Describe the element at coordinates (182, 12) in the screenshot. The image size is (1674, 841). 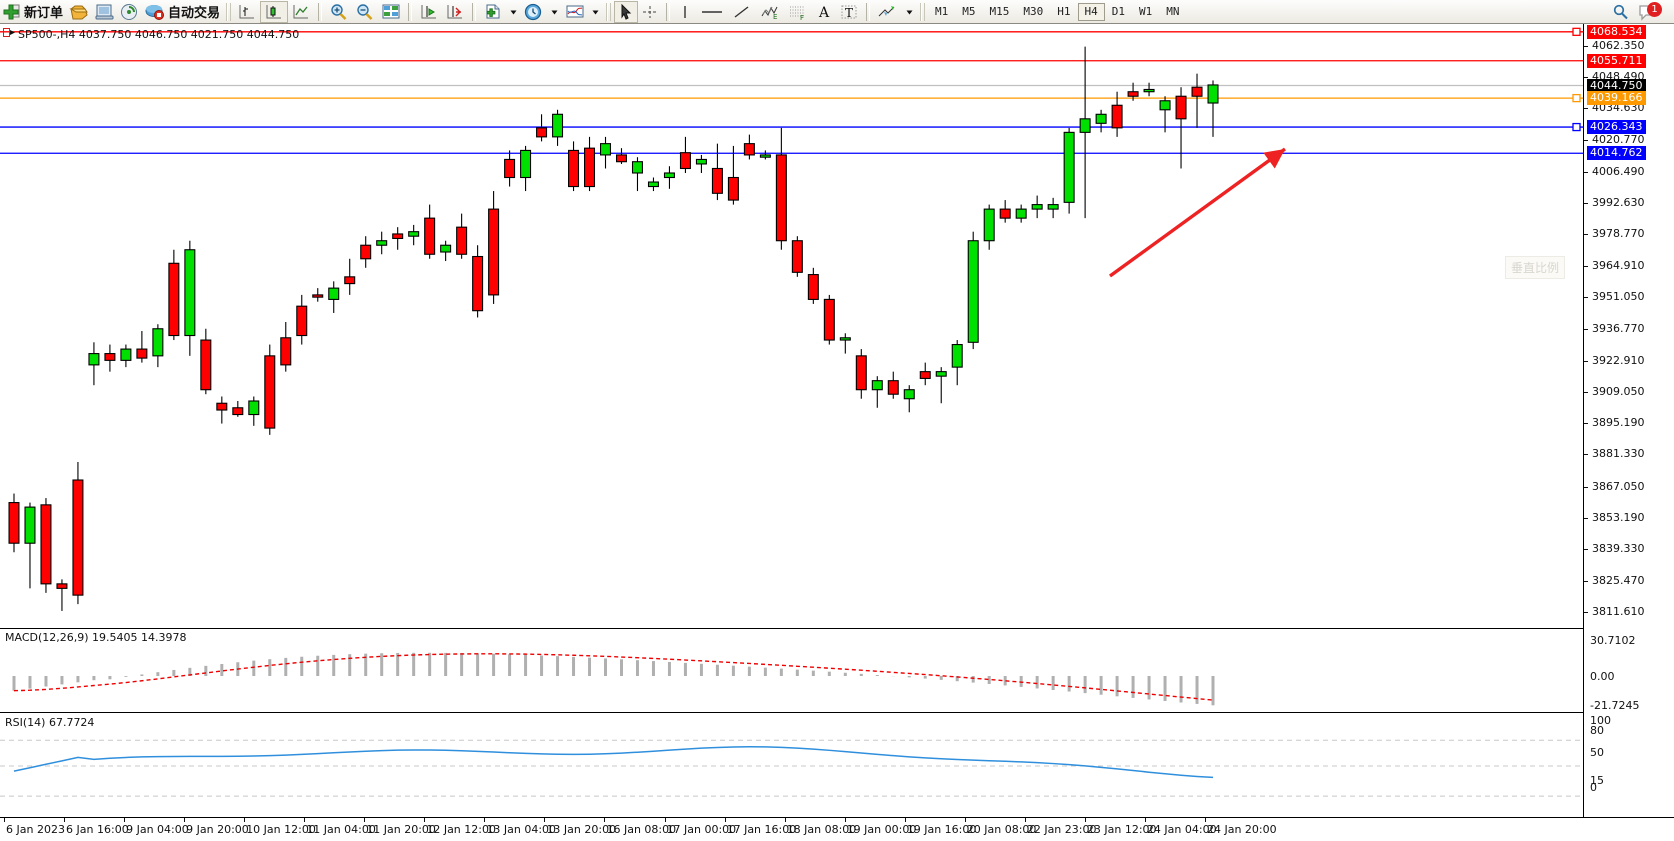
I see `autotrade-button: 自动交易` at that location.